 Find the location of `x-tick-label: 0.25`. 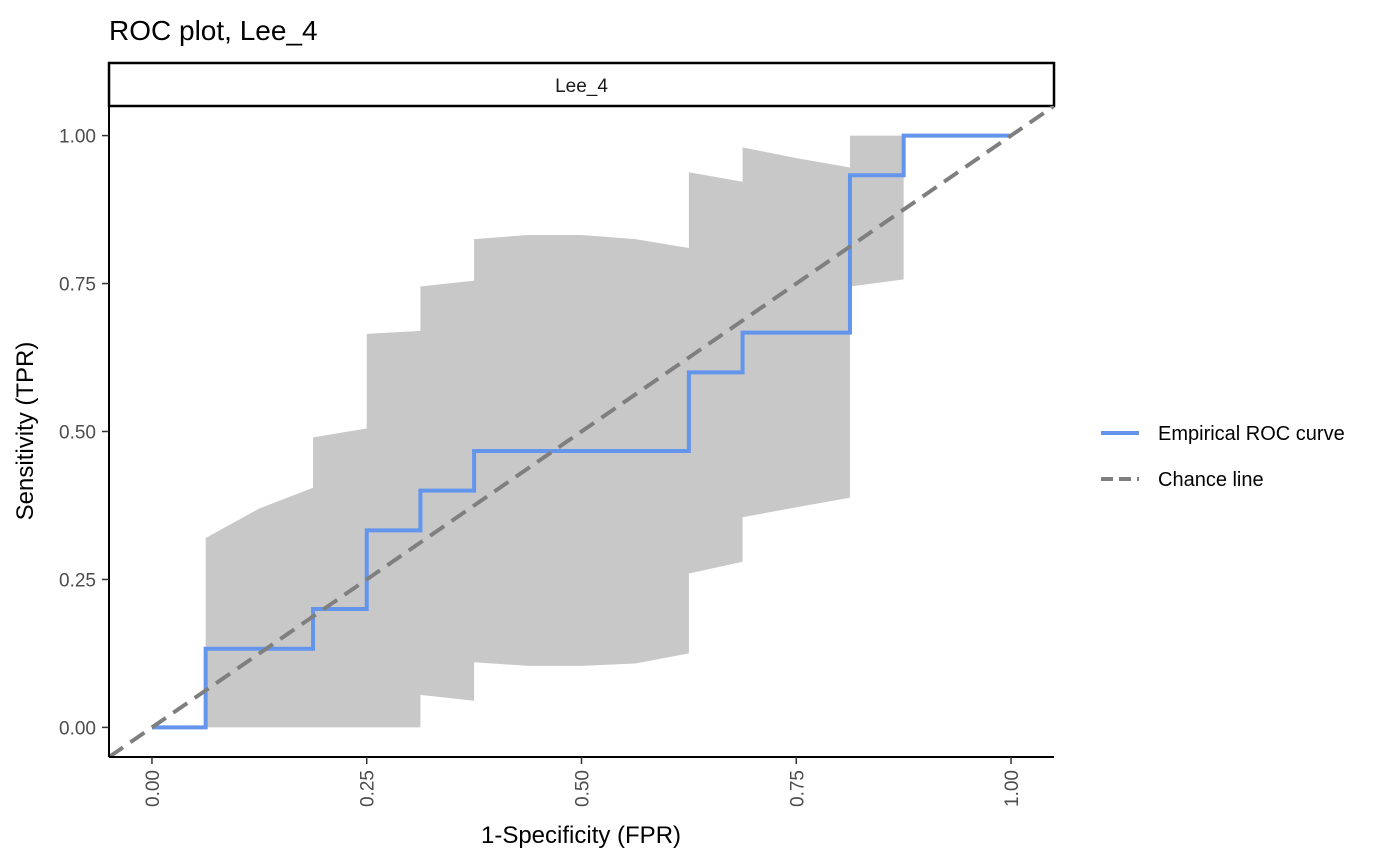

x-tick-label: 0.25 is located at coordinates (368, 788).